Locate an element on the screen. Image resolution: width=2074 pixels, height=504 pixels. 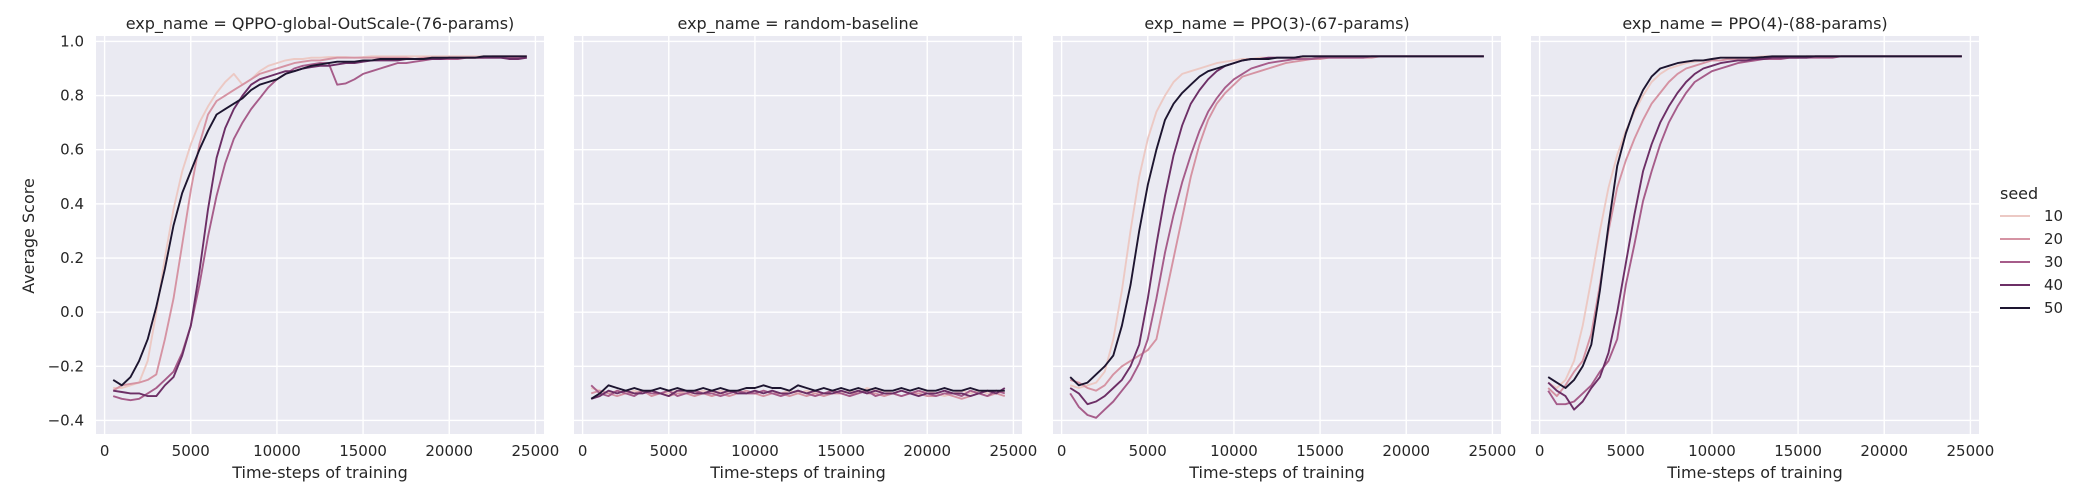
y-tick-label: −0.4 is located at coordinates (66, 420).